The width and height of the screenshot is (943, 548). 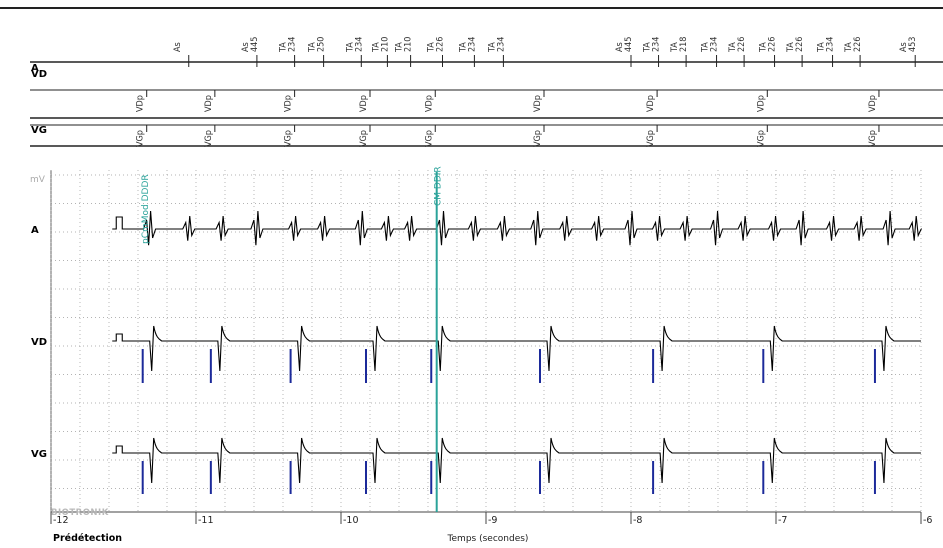 I want to click on x-tick-label: -7, so click(x=782, y=520).